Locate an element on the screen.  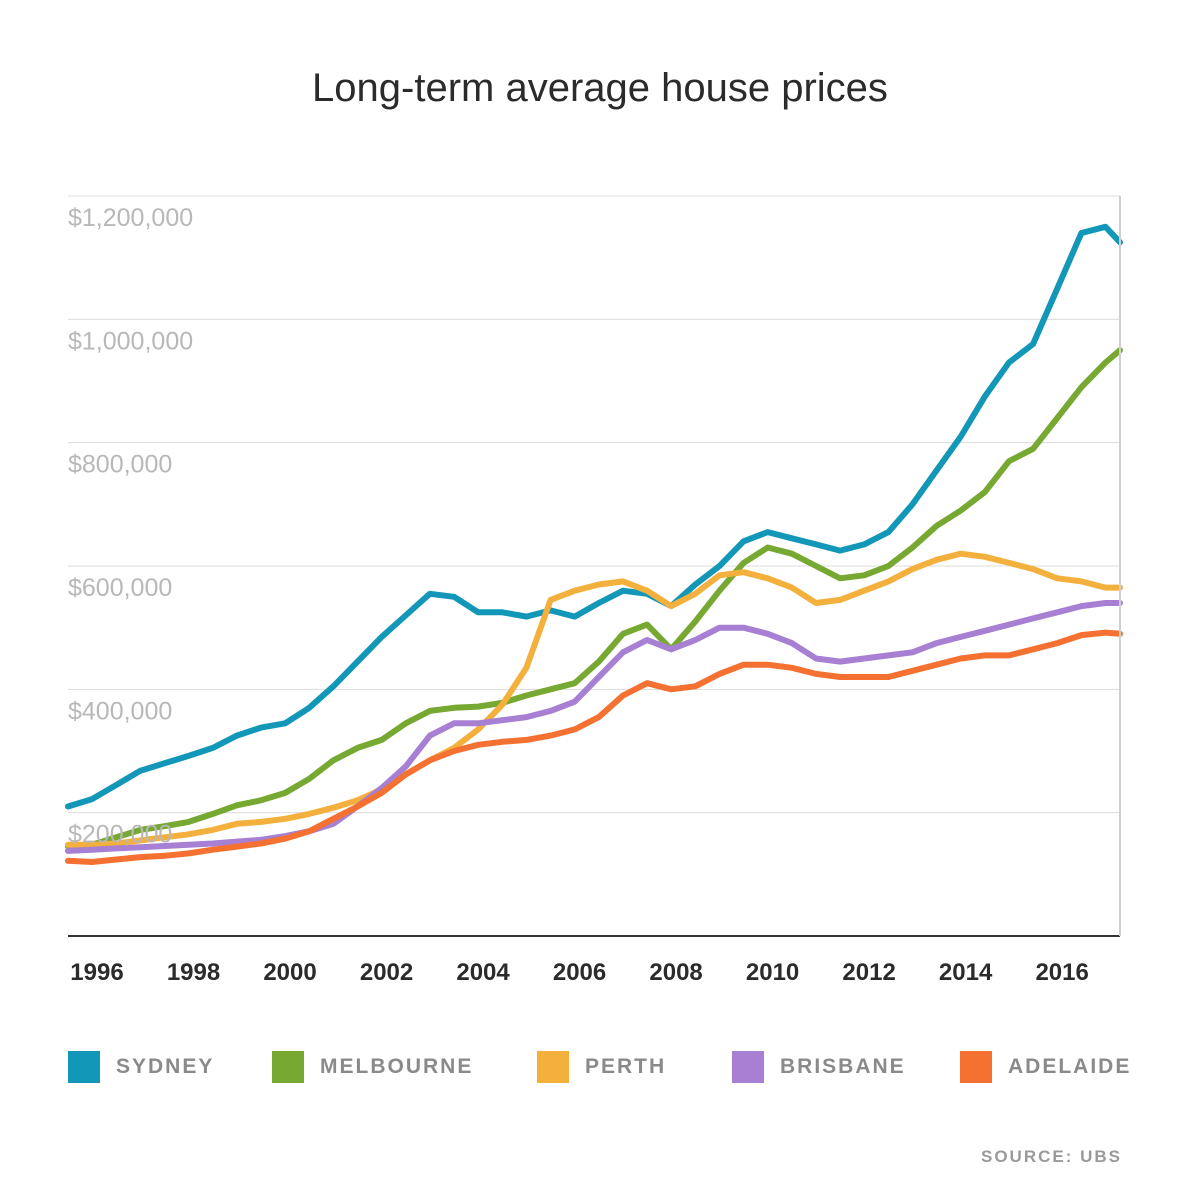
x-tick-label: 2004 is located at coordinates (483, 972).